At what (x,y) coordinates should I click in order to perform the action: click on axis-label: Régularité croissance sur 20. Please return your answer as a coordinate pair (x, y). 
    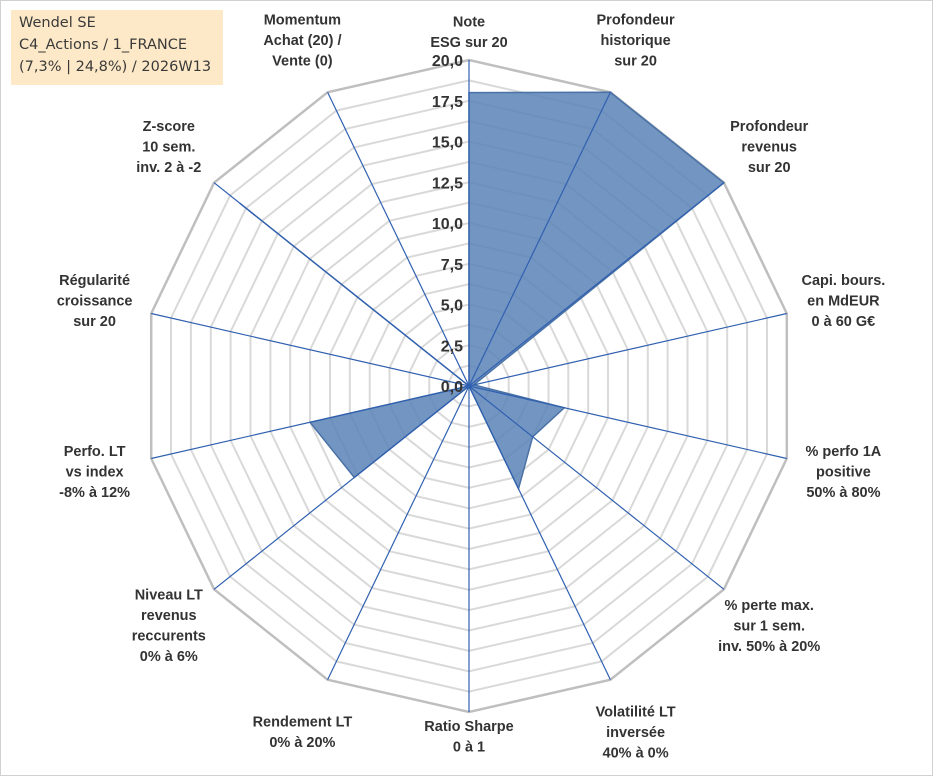
    Looking at the image, I should click on (95, 301).